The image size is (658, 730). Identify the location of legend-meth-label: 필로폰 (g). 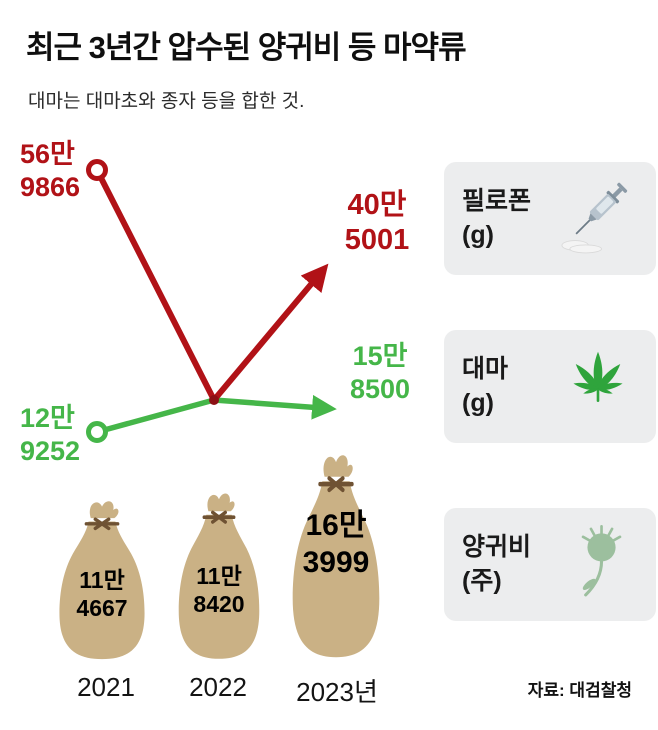
(497, 217).